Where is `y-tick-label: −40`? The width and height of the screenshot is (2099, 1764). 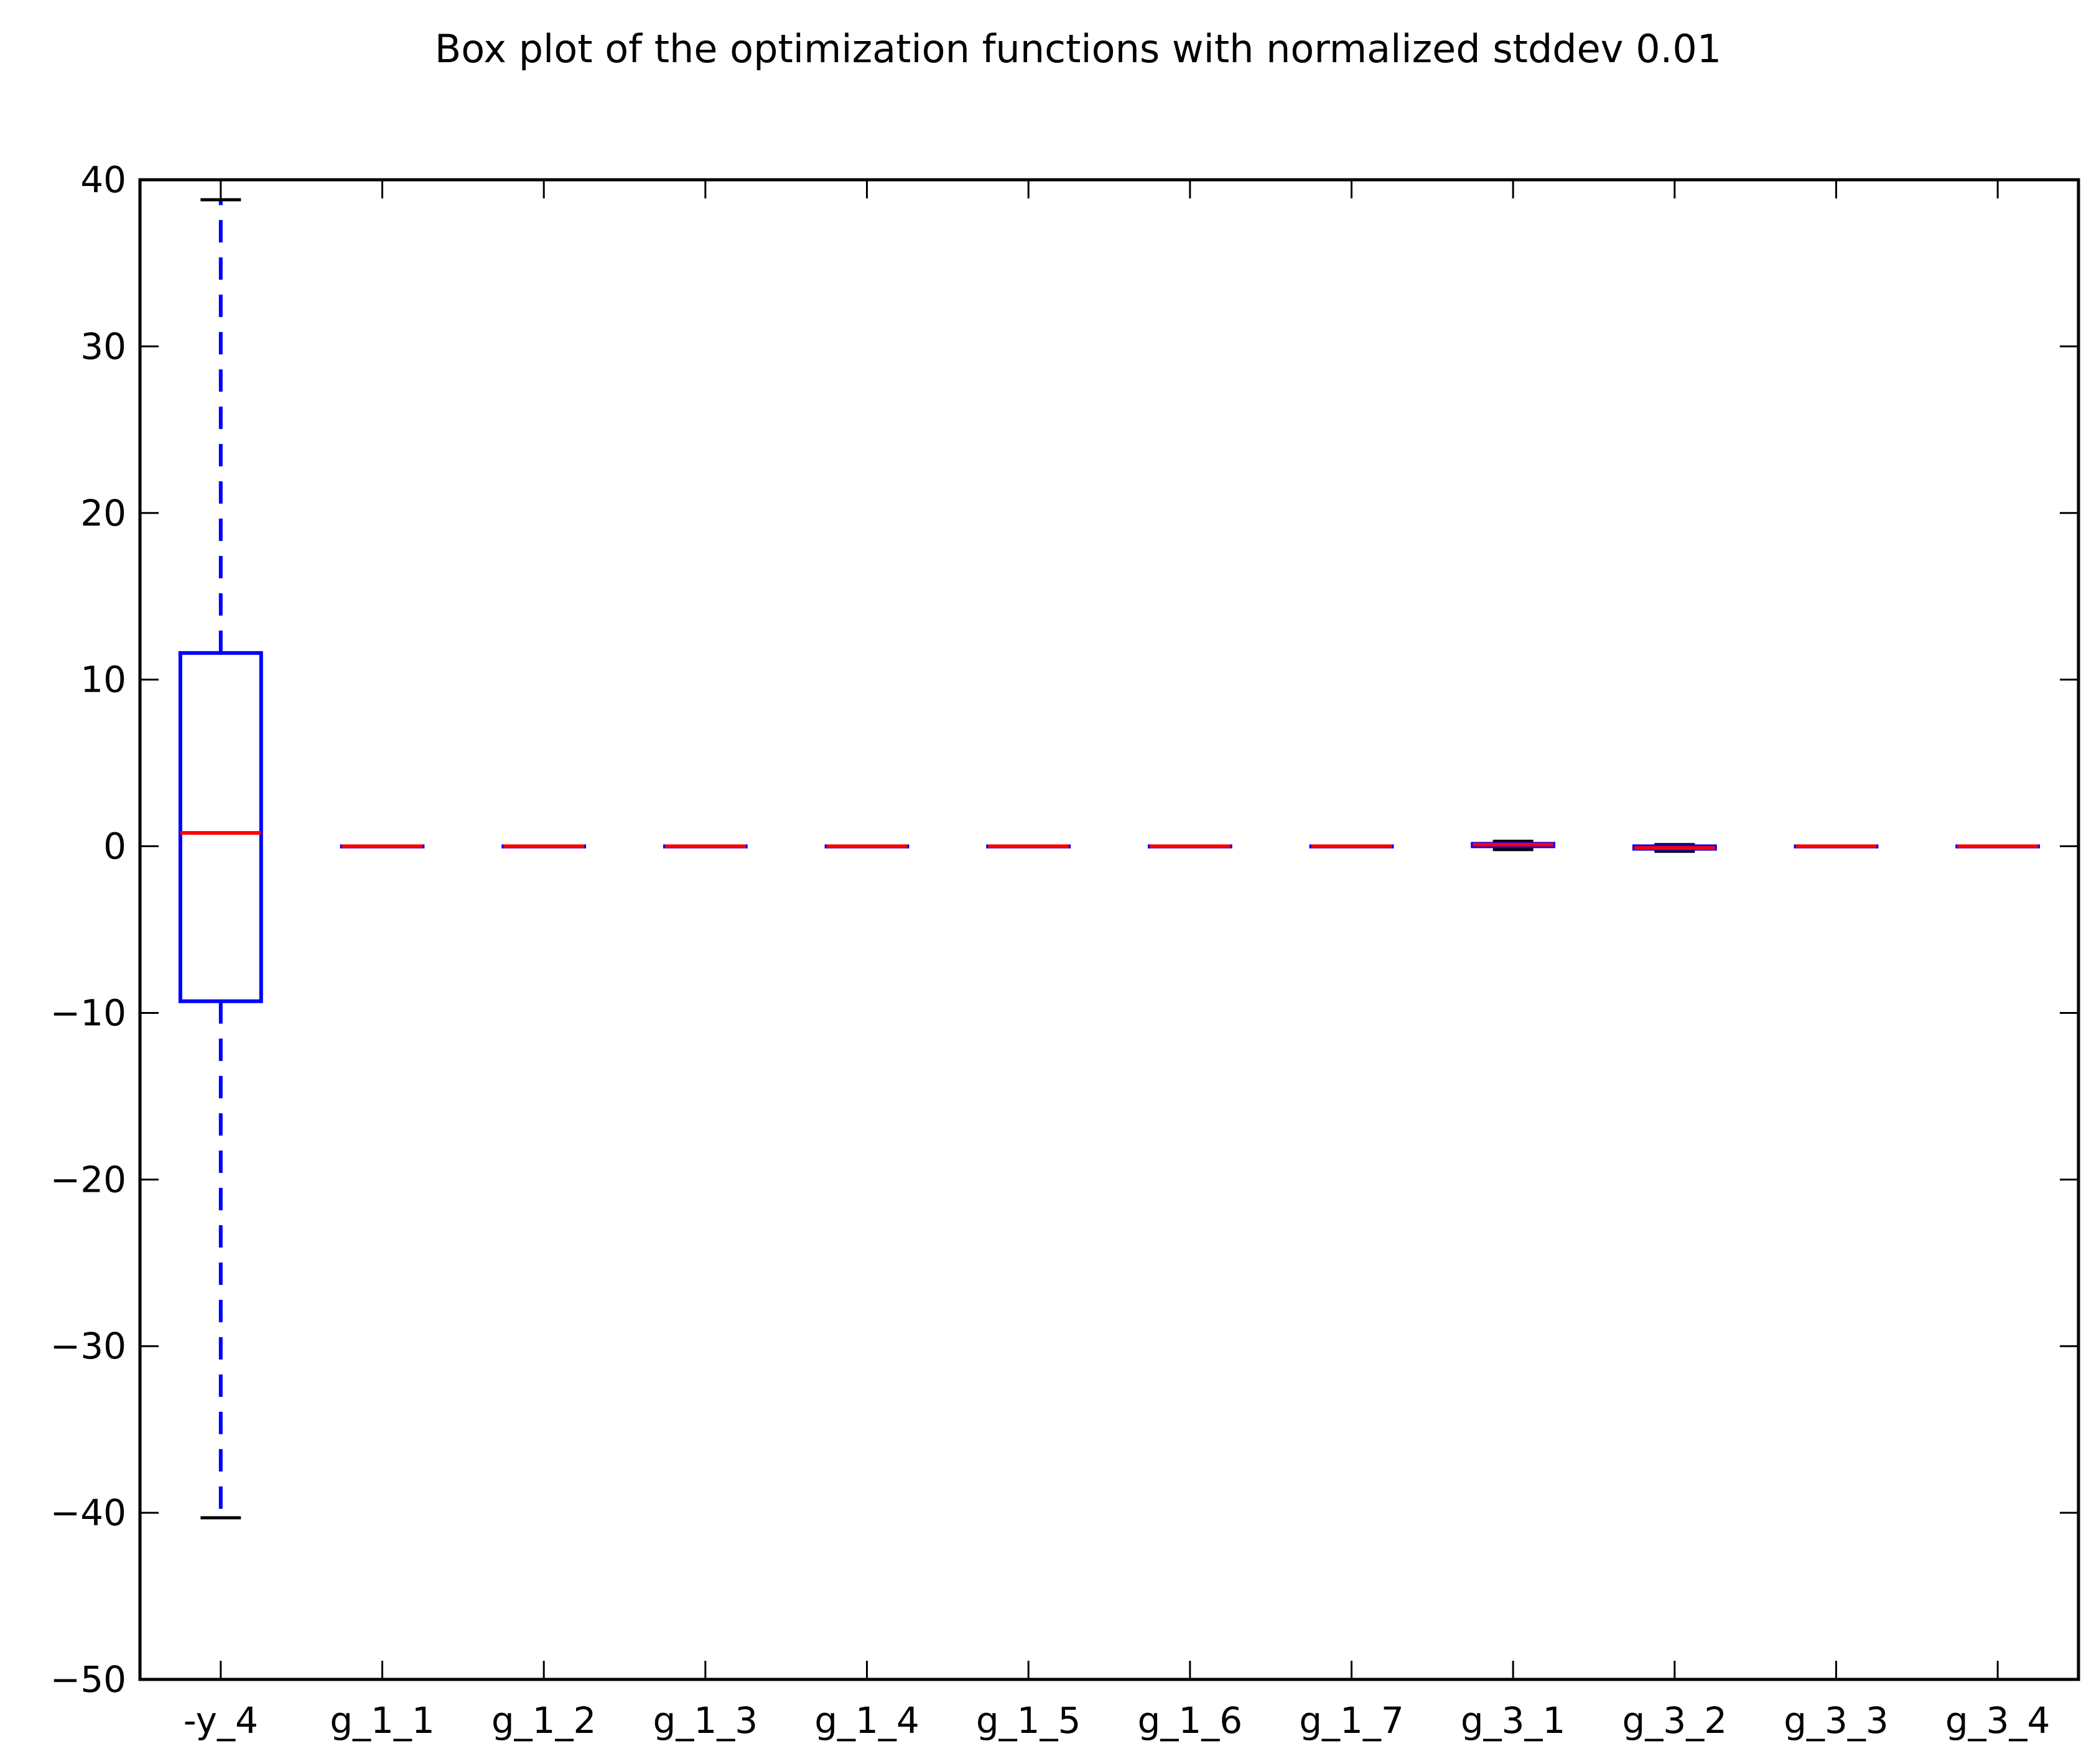 y-tick-label: −40 is located at coordinates (88, 1513).